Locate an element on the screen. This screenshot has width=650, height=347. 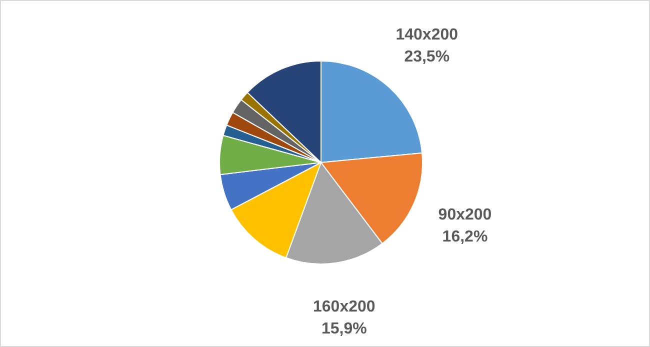
data-label: 23,5% is located at coordinates (427, 57).